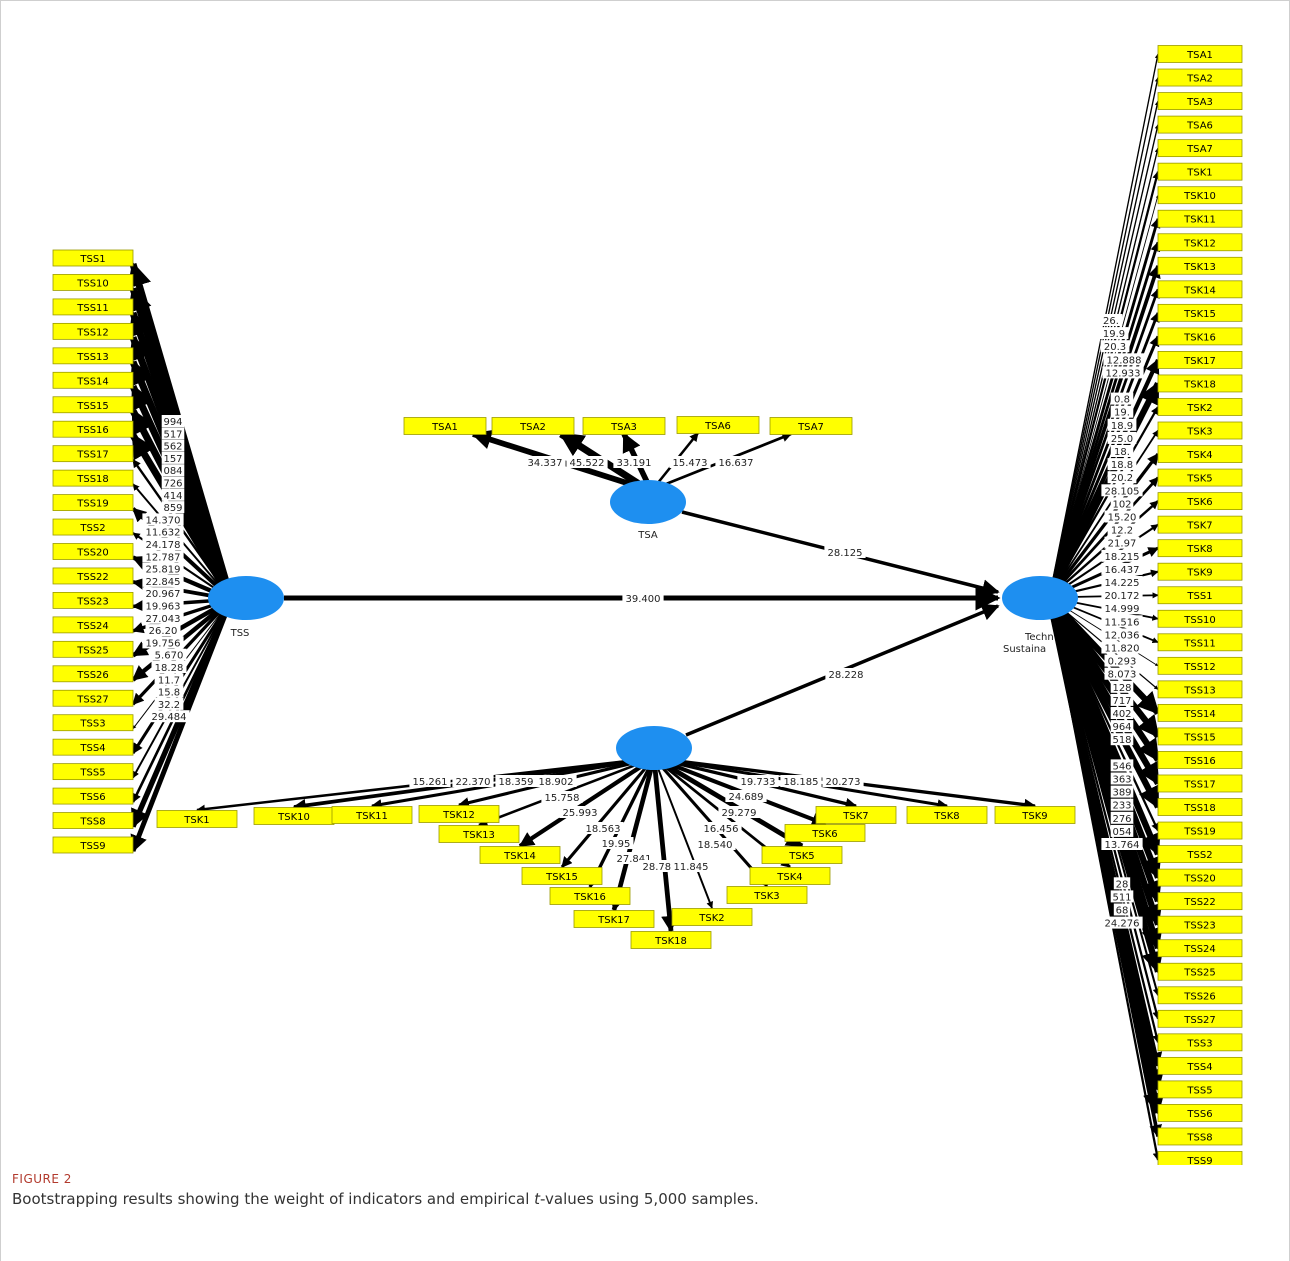  What do you see at coordinates (1199, 1137) in the screenshot?
I see `box-outcome-tss8-46-label: TSS8` at bounding box center [1199, 1137].